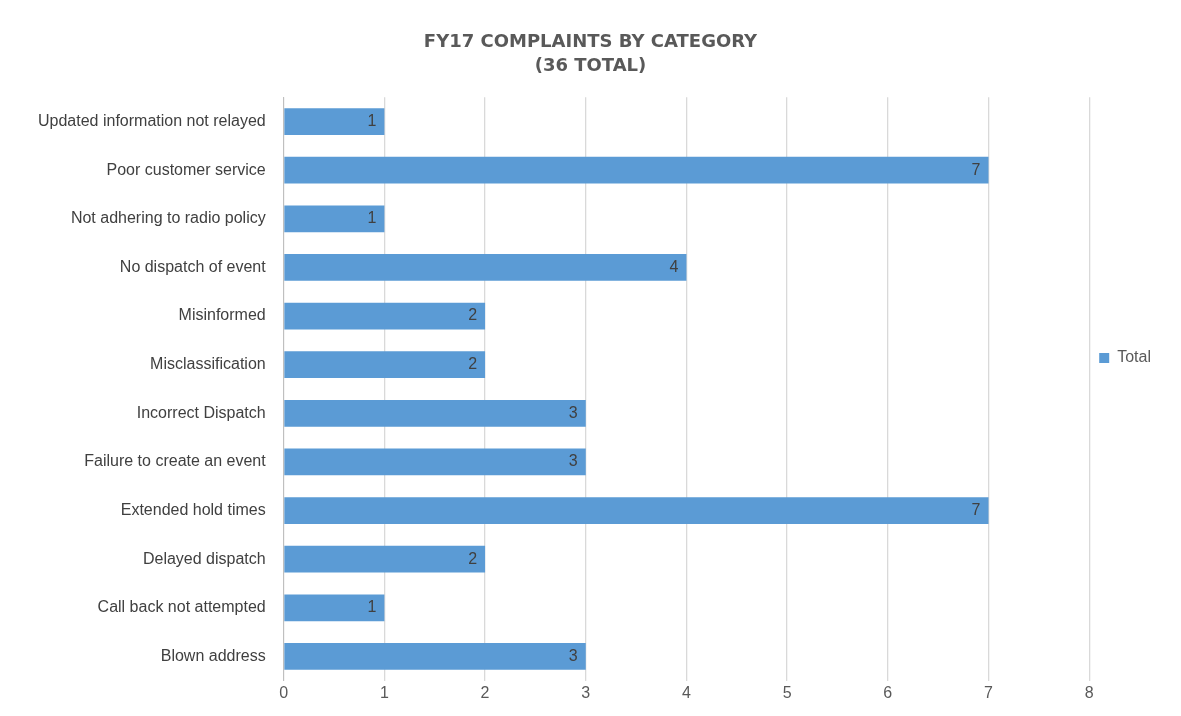 The width and height of the screenshot is (1181, 716). Describe the element at coordinates (888, 692) in the screenshot. I see `x-tick-label: 6` at that location.